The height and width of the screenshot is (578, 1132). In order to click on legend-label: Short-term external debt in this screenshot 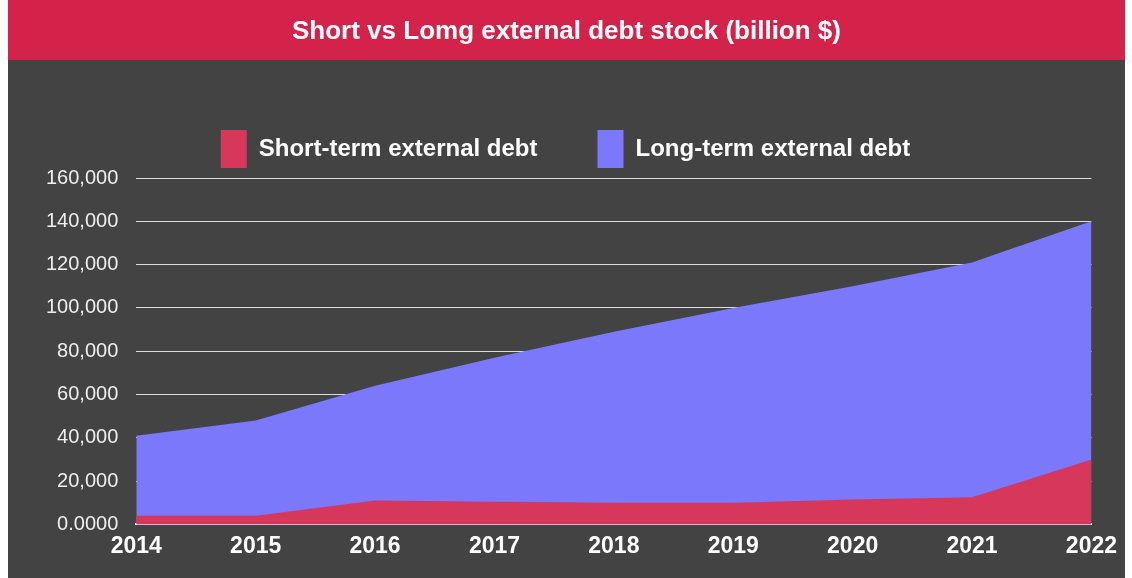, I will do `click(398, 147)`.